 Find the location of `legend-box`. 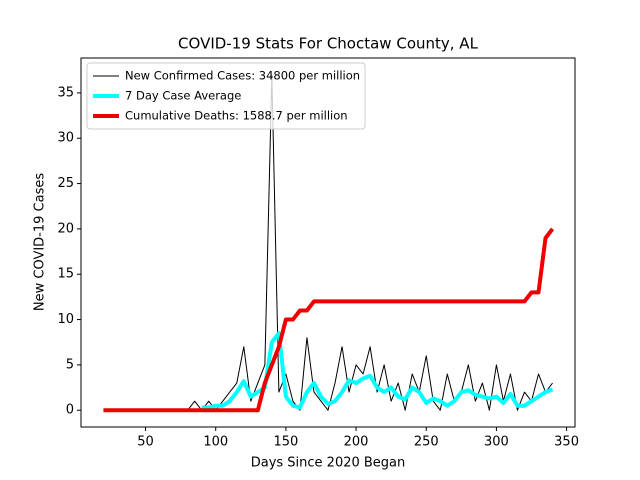

legend-box is located at coordinates (226, 96).